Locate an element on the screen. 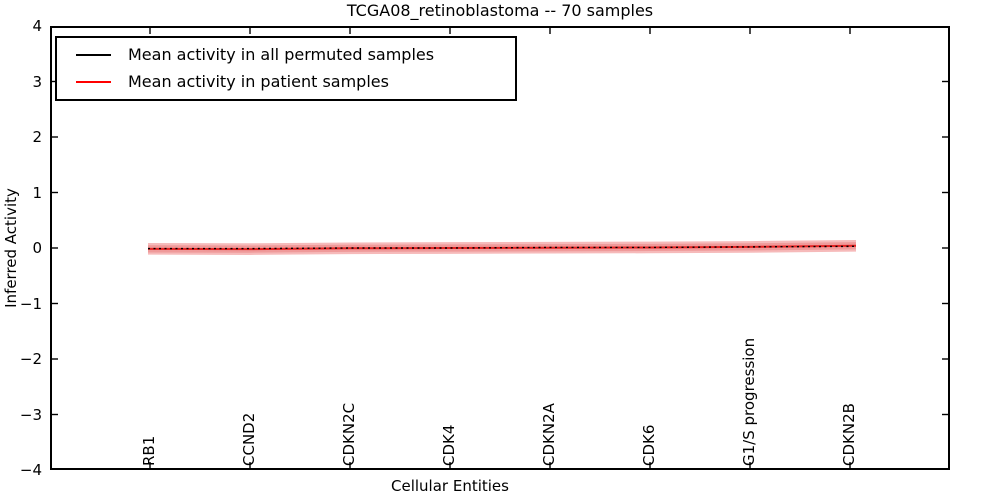 Image resolution: width=1000 pixels, height=500 pixels. legend-item-label: Mean activity in all permuted samples is located at coordinates (281, 54).